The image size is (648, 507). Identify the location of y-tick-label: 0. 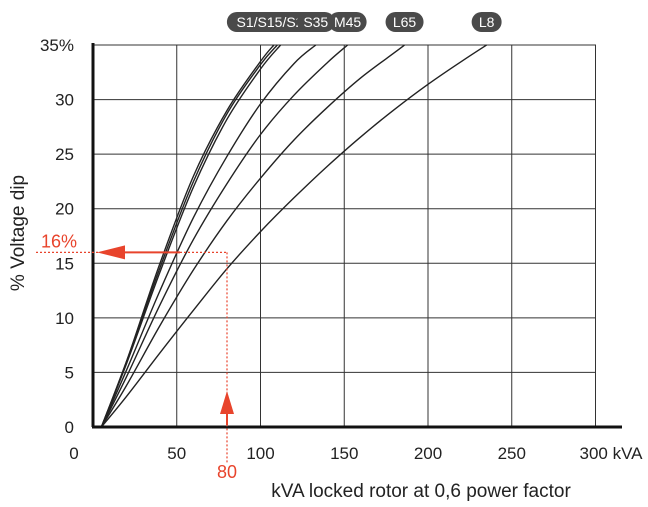
(69, 427).